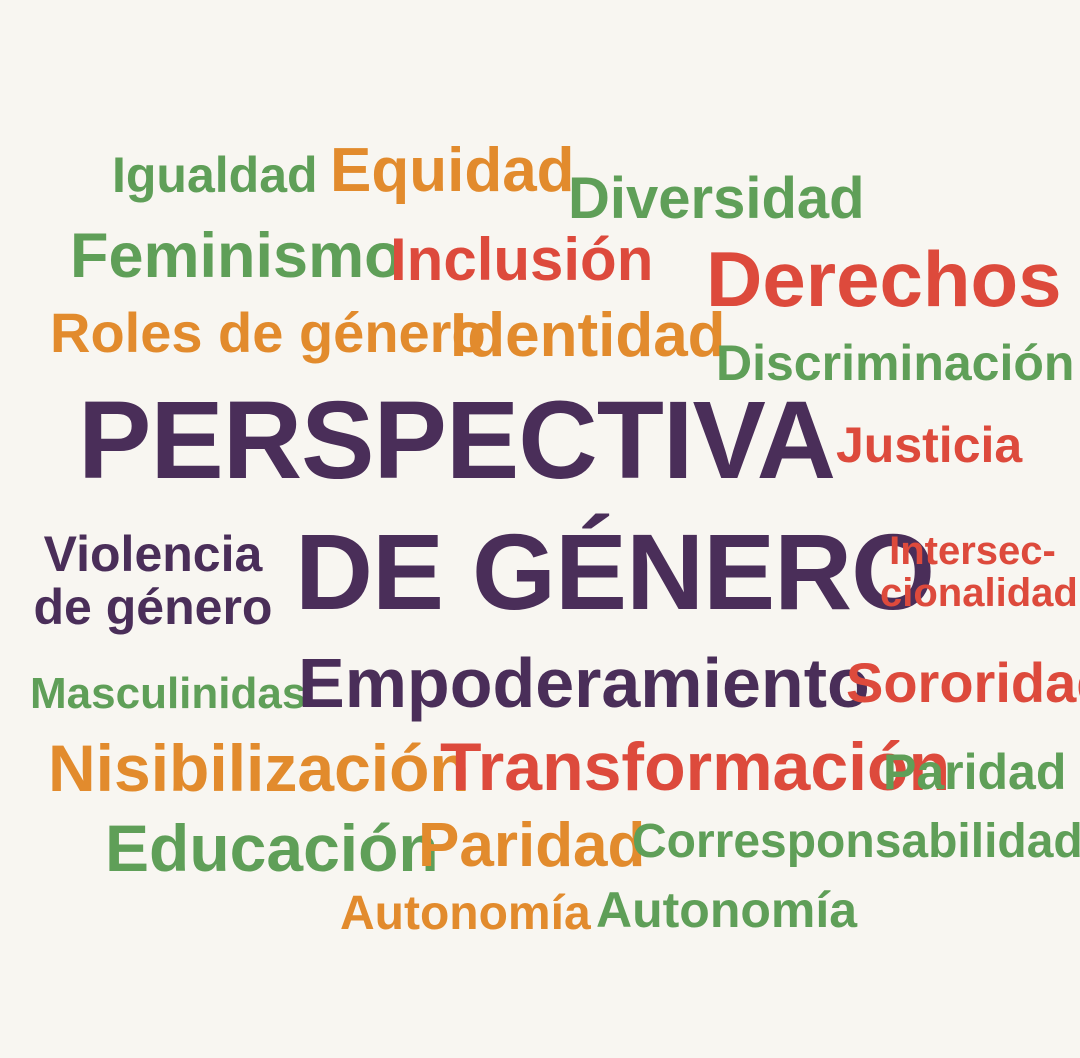 Image resolution: width=1080 pixels, height=1058 pixels. What do you see at coordinates (695, 767) in the screenshot?
I see `word-transformacion: Transformación` at bounding box center [695, 767].